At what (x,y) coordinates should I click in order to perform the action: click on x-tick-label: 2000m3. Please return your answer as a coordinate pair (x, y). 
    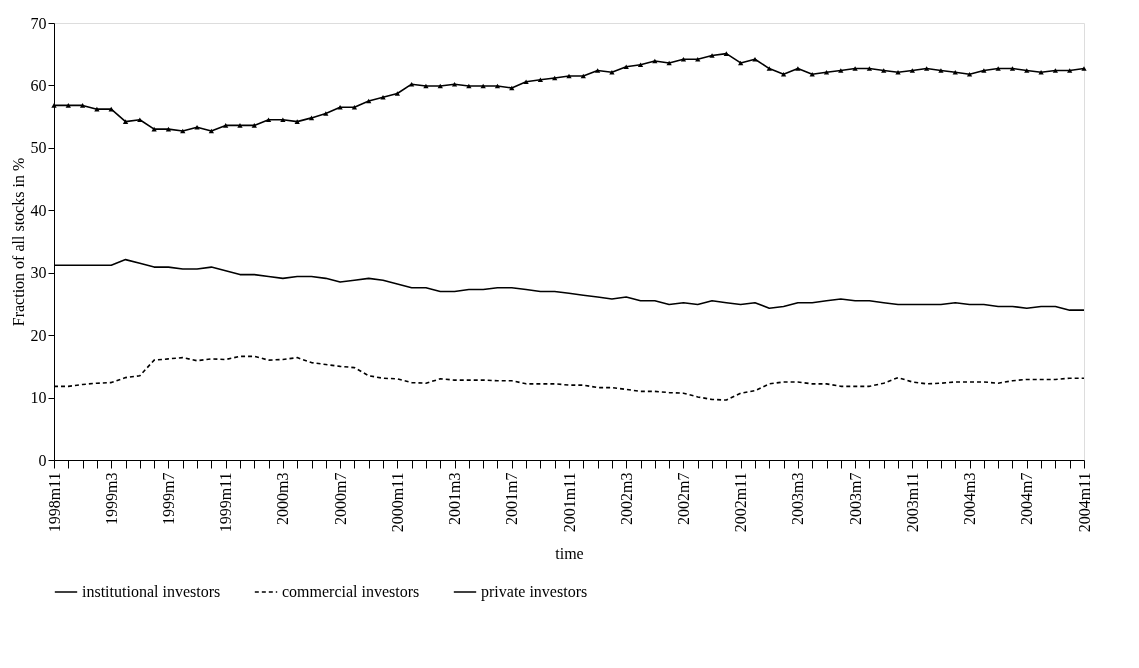
    Looking at the image, I should click on (283, 498).